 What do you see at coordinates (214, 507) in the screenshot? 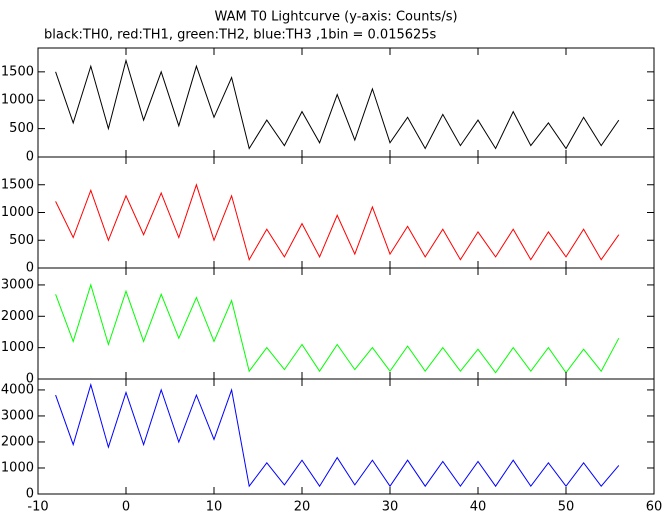
I see `x-tick-label: 10` at bounding box center [214, 507].